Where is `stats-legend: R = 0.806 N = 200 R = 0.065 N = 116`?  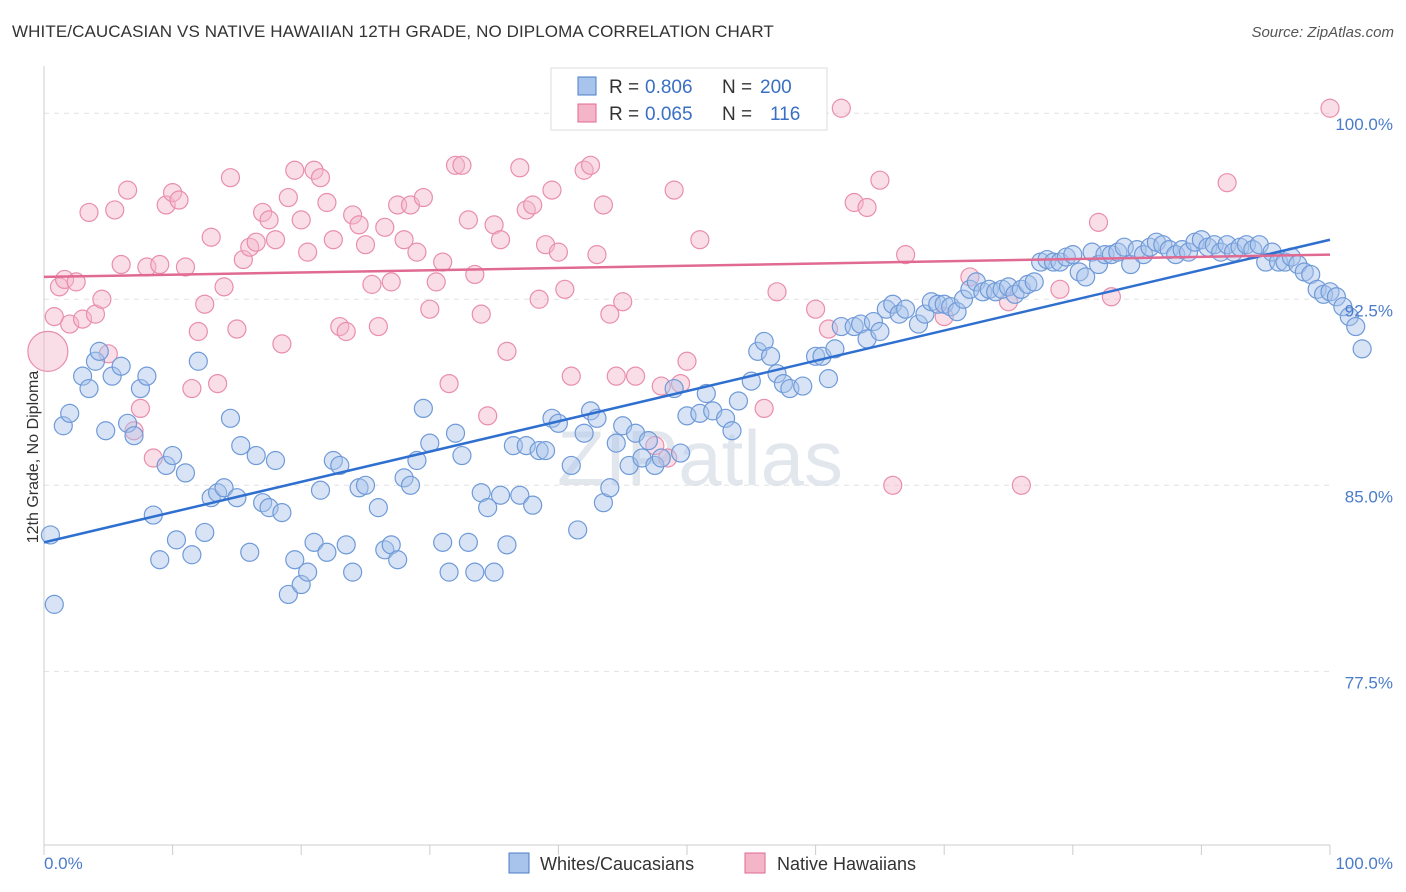
stats-legend: R = 0.806 N = 200 R = 0.065 N = 116 is located at coordinates (689, 99).